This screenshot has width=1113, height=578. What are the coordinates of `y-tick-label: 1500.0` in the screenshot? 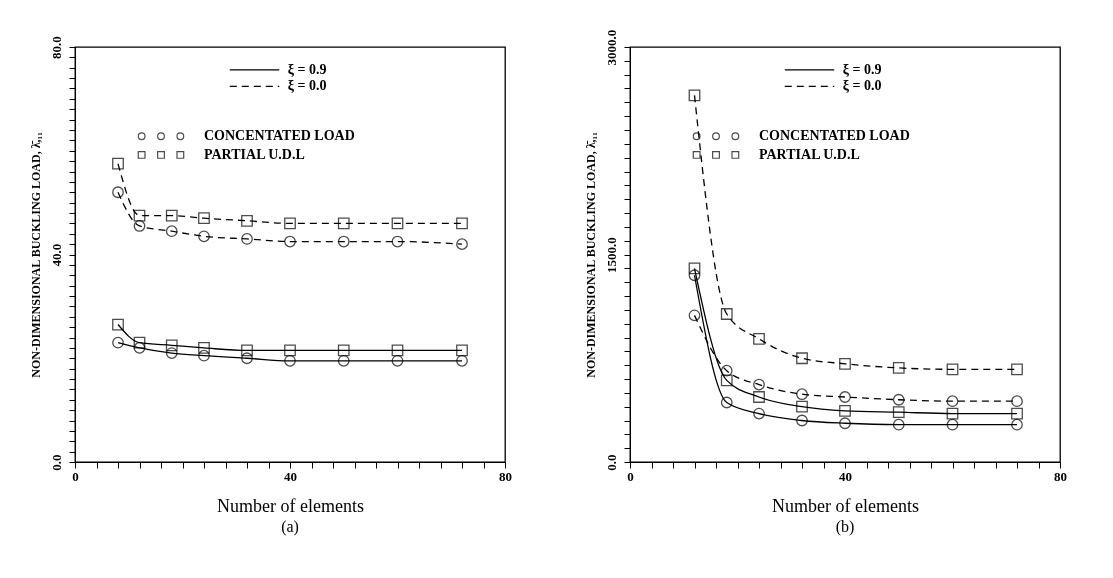 It's located at (611, 255).